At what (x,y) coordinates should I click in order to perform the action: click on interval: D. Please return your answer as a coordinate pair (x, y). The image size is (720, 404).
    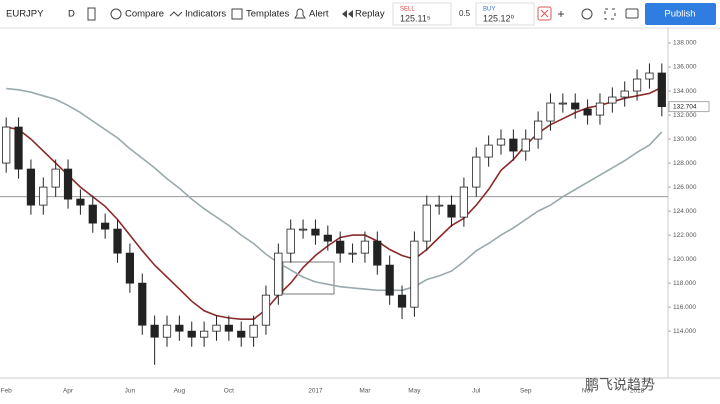
    Looking at the image, I should click on (71, 14).